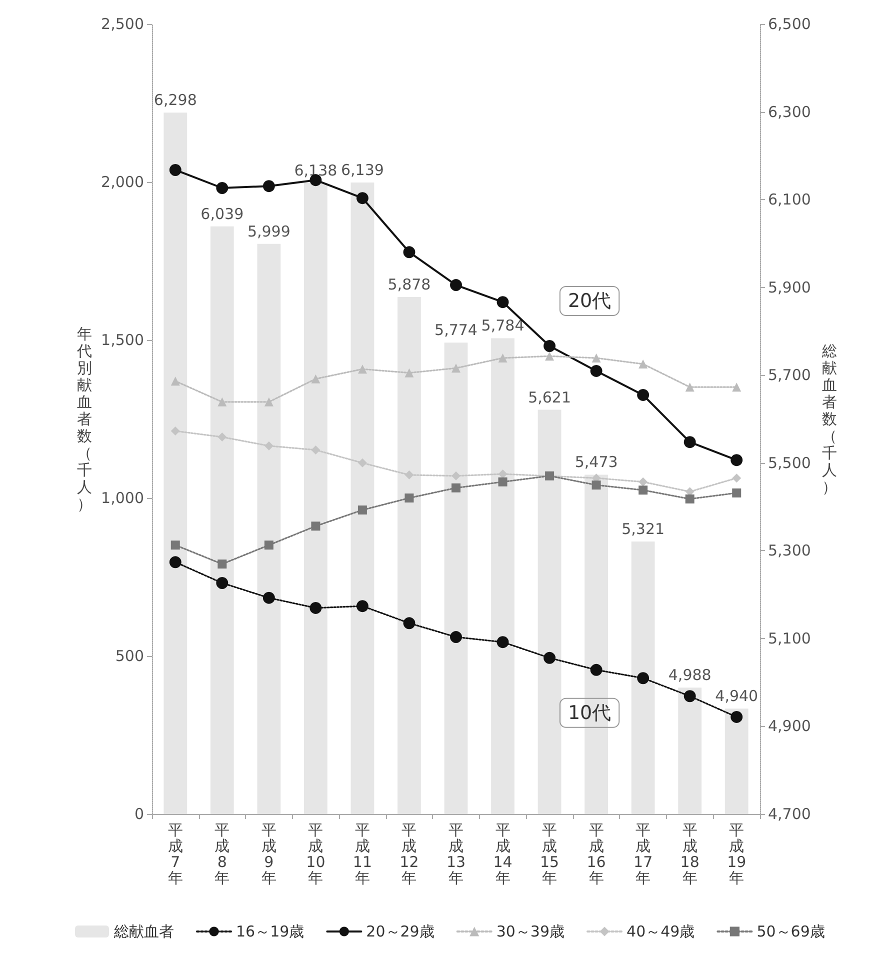 The height and width of the screenshot is (958, 891). I want to click on annotation: 20代, so click(590, 301).